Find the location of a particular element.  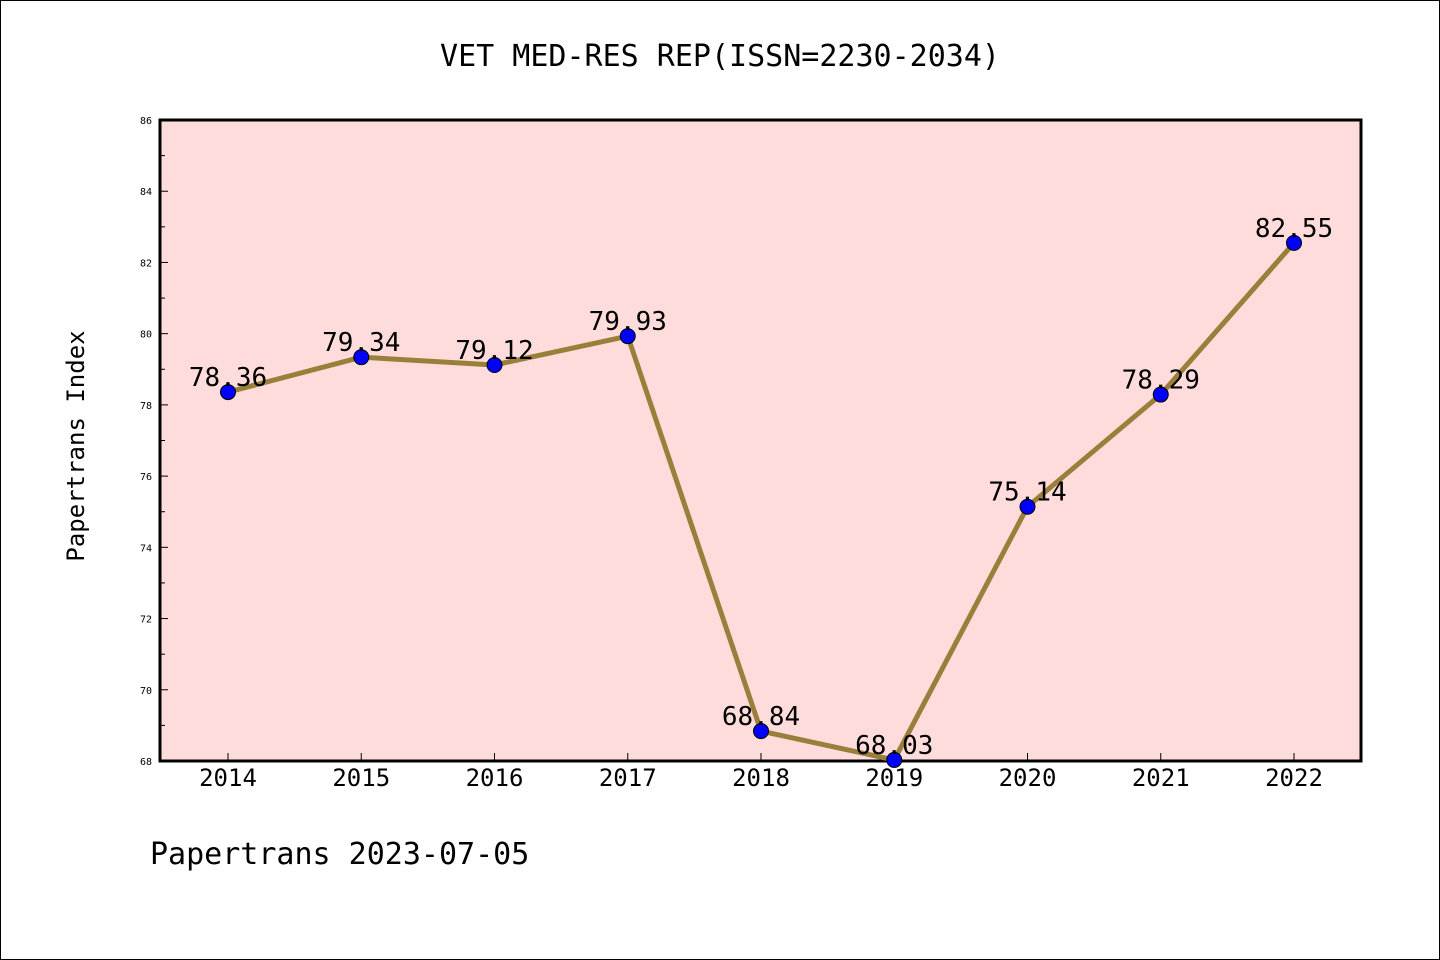

y-tick-label: 76 is located at coordinates (146, 477).